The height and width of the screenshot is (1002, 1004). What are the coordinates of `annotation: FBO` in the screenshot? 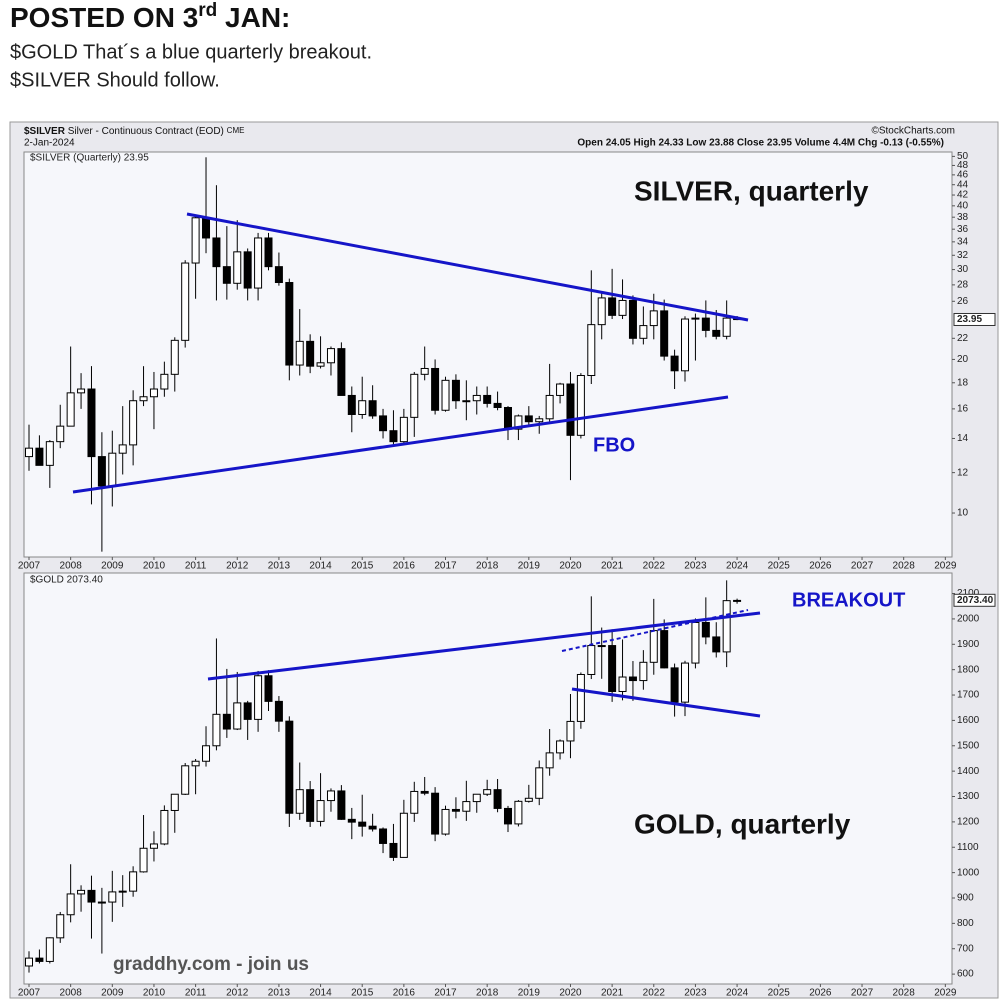 It's located at (614, 445).